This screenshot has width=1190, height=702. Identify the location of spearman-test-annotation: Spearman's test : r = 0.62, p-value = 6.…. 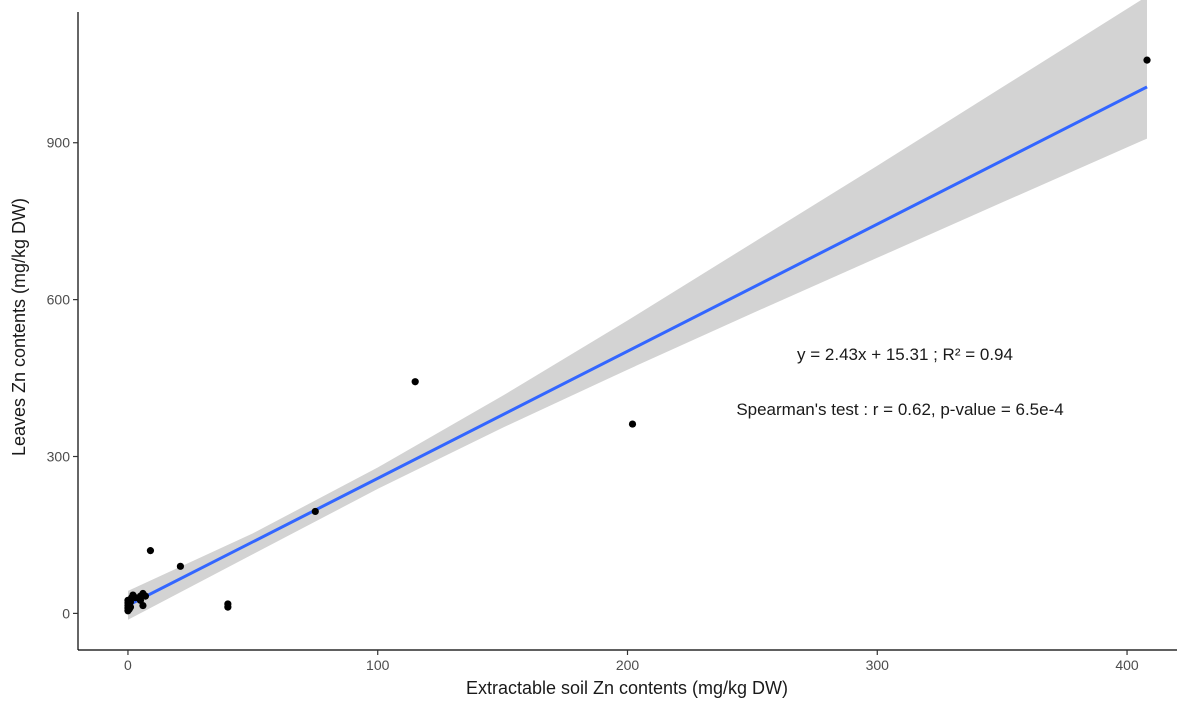
(899, 409).